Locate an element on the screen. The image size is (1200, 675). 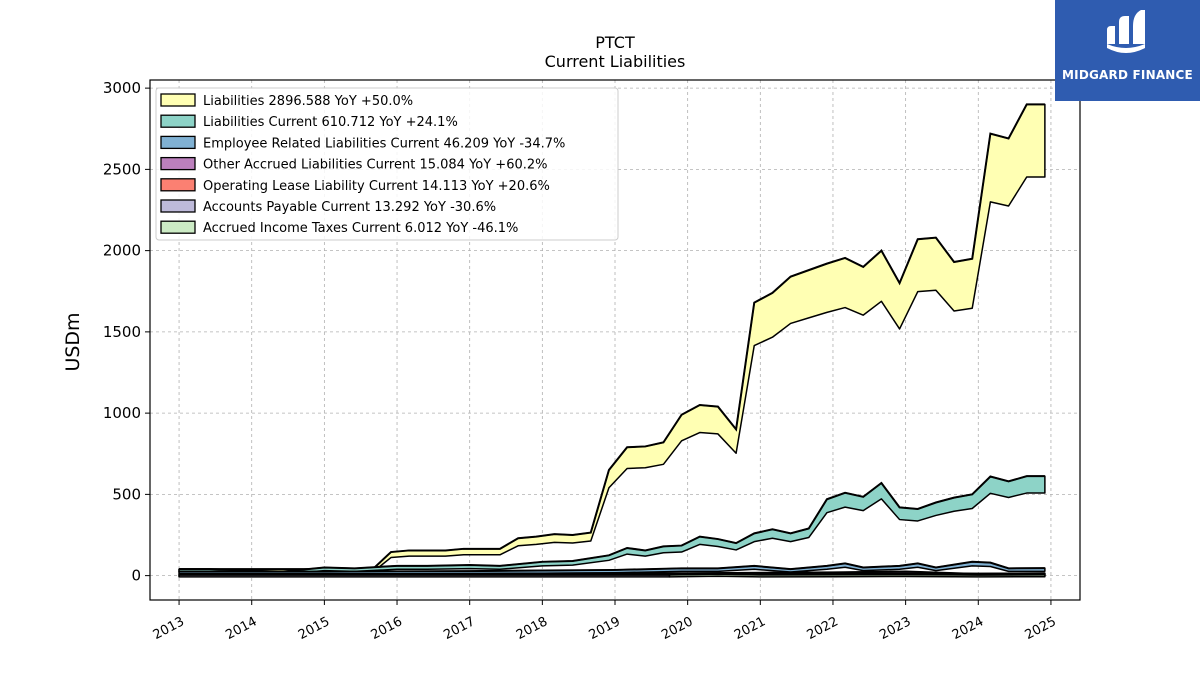
x-tick-label: 2019 is located at coordinates (605, 628).